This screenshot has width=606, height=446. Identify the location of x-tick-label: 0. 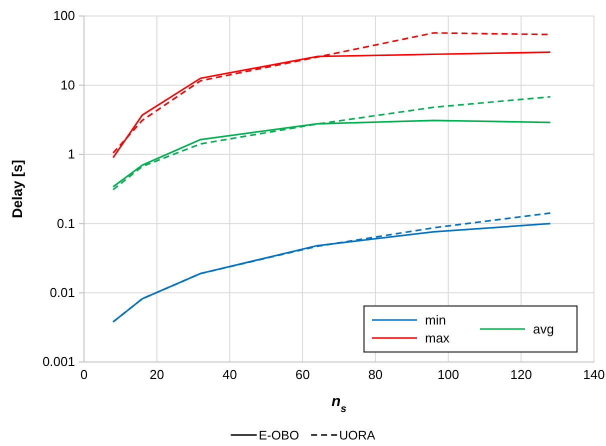
(84, 374).